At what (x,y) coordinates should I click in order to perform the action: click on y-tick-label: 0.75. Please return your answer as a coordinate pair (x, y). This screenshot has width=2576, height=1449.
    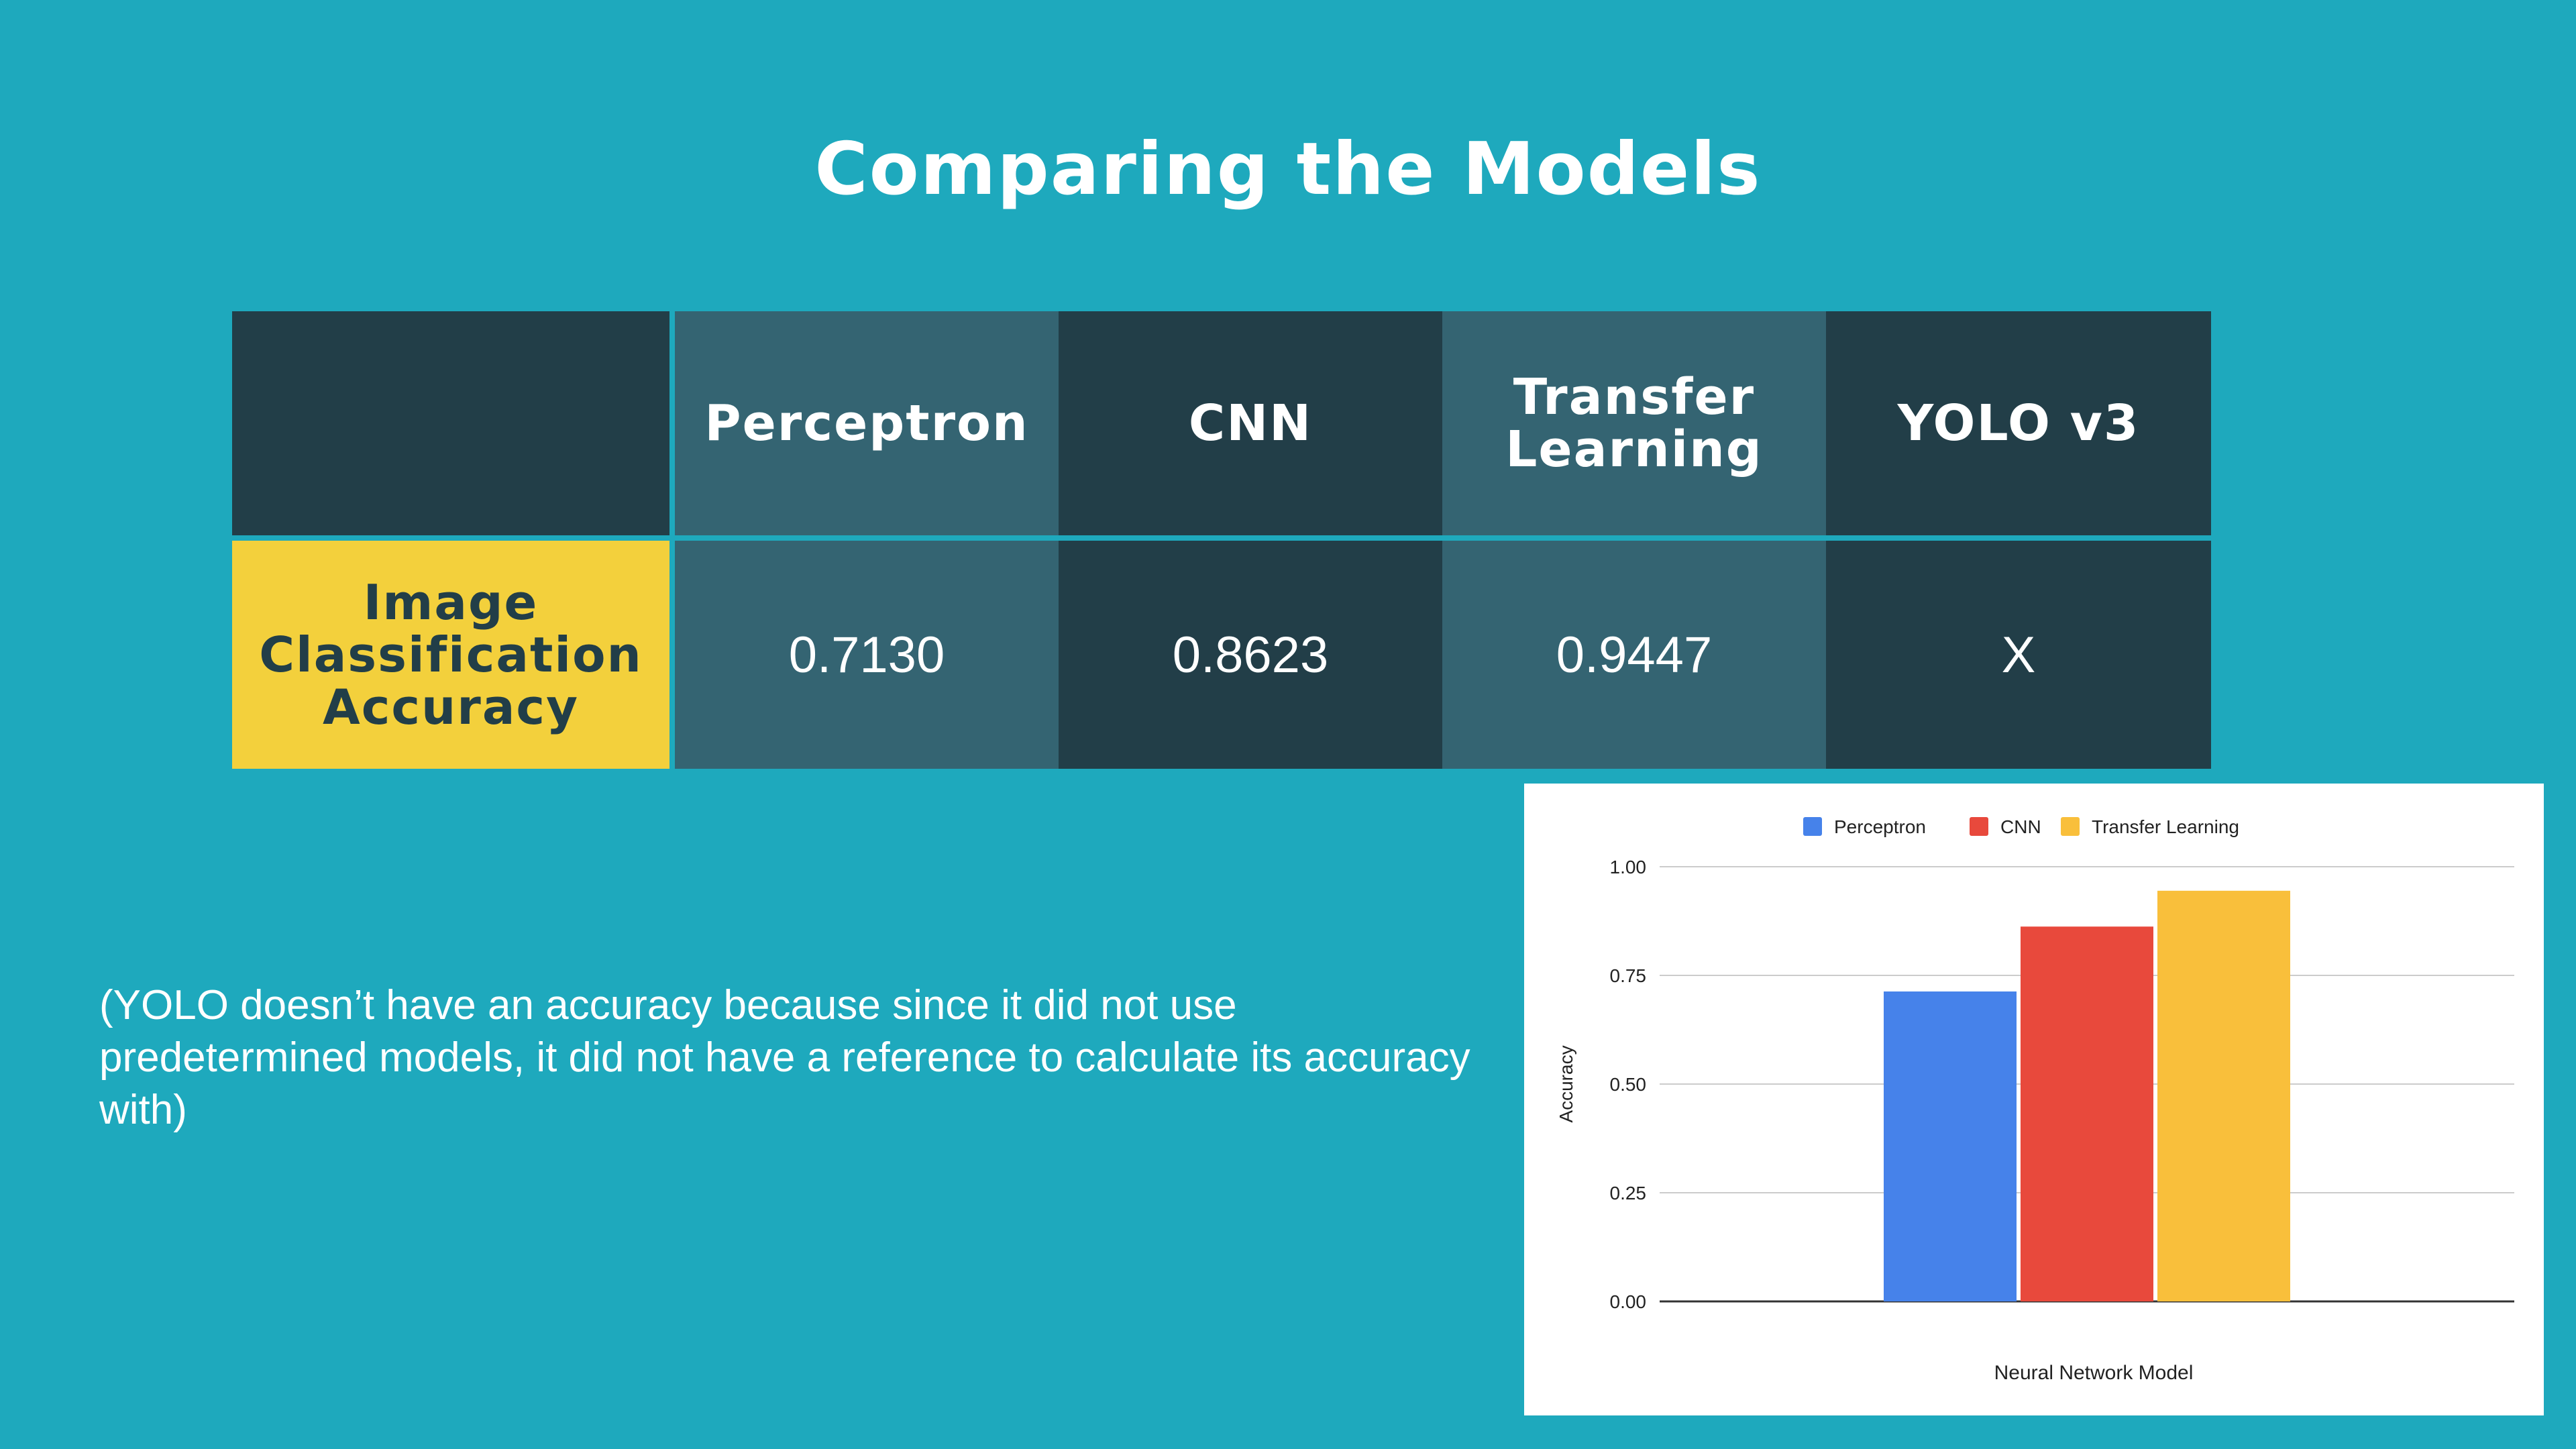
    Looking at the image, I should click on (1628, 975).